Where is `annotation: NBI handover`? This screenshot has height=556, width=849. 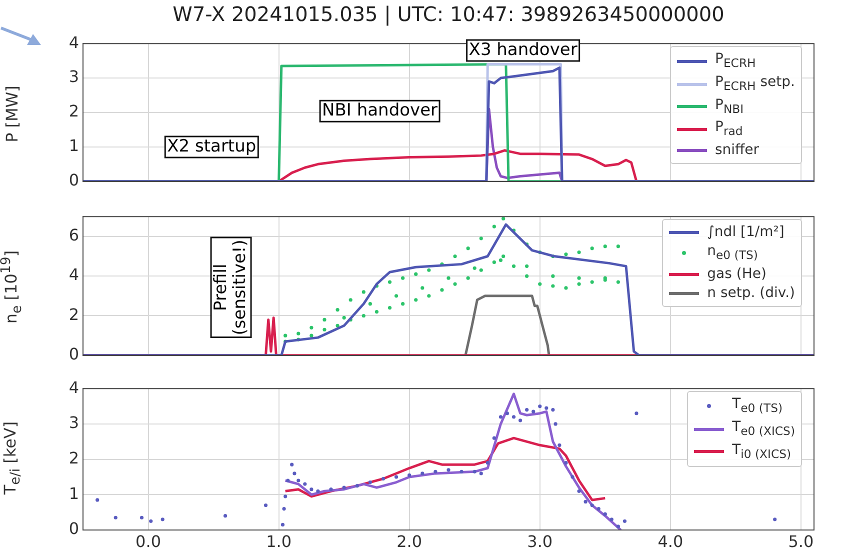 annotation: NBI handover is located at coordinates (380, 110).